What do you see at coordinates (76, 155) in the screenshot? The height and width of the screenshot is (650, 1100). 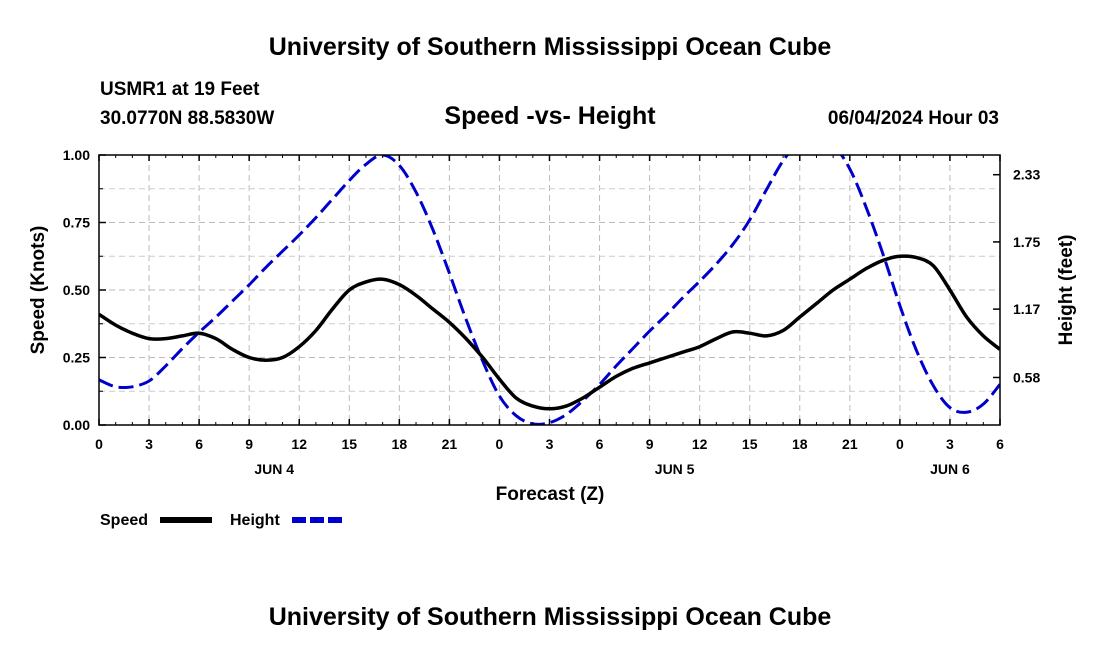 I see `y-tick-label: 1.00` at bounding box center [76, 155].